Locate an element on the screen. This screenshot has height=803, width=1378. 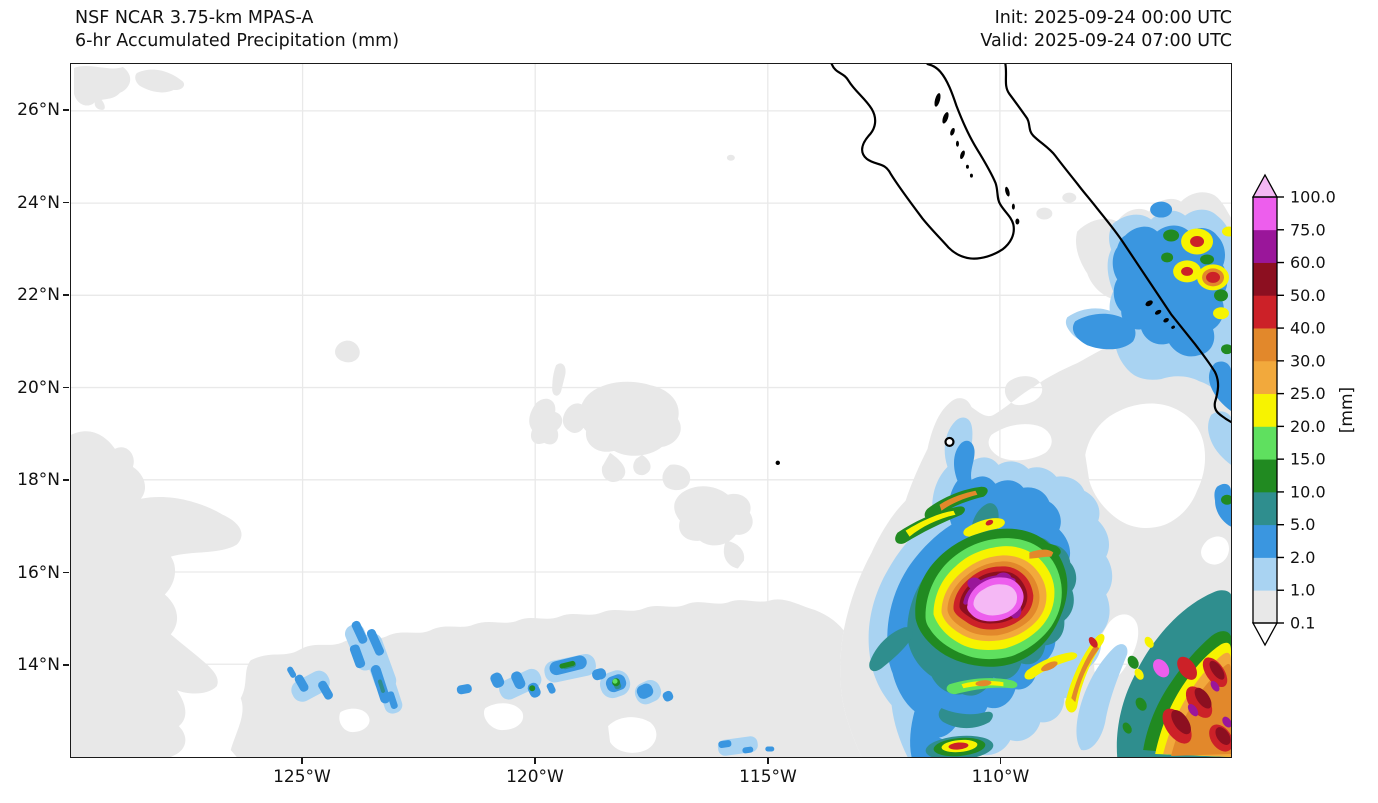
colorbar-tick-label: 100.0 is located at coordinates (1313, 197).